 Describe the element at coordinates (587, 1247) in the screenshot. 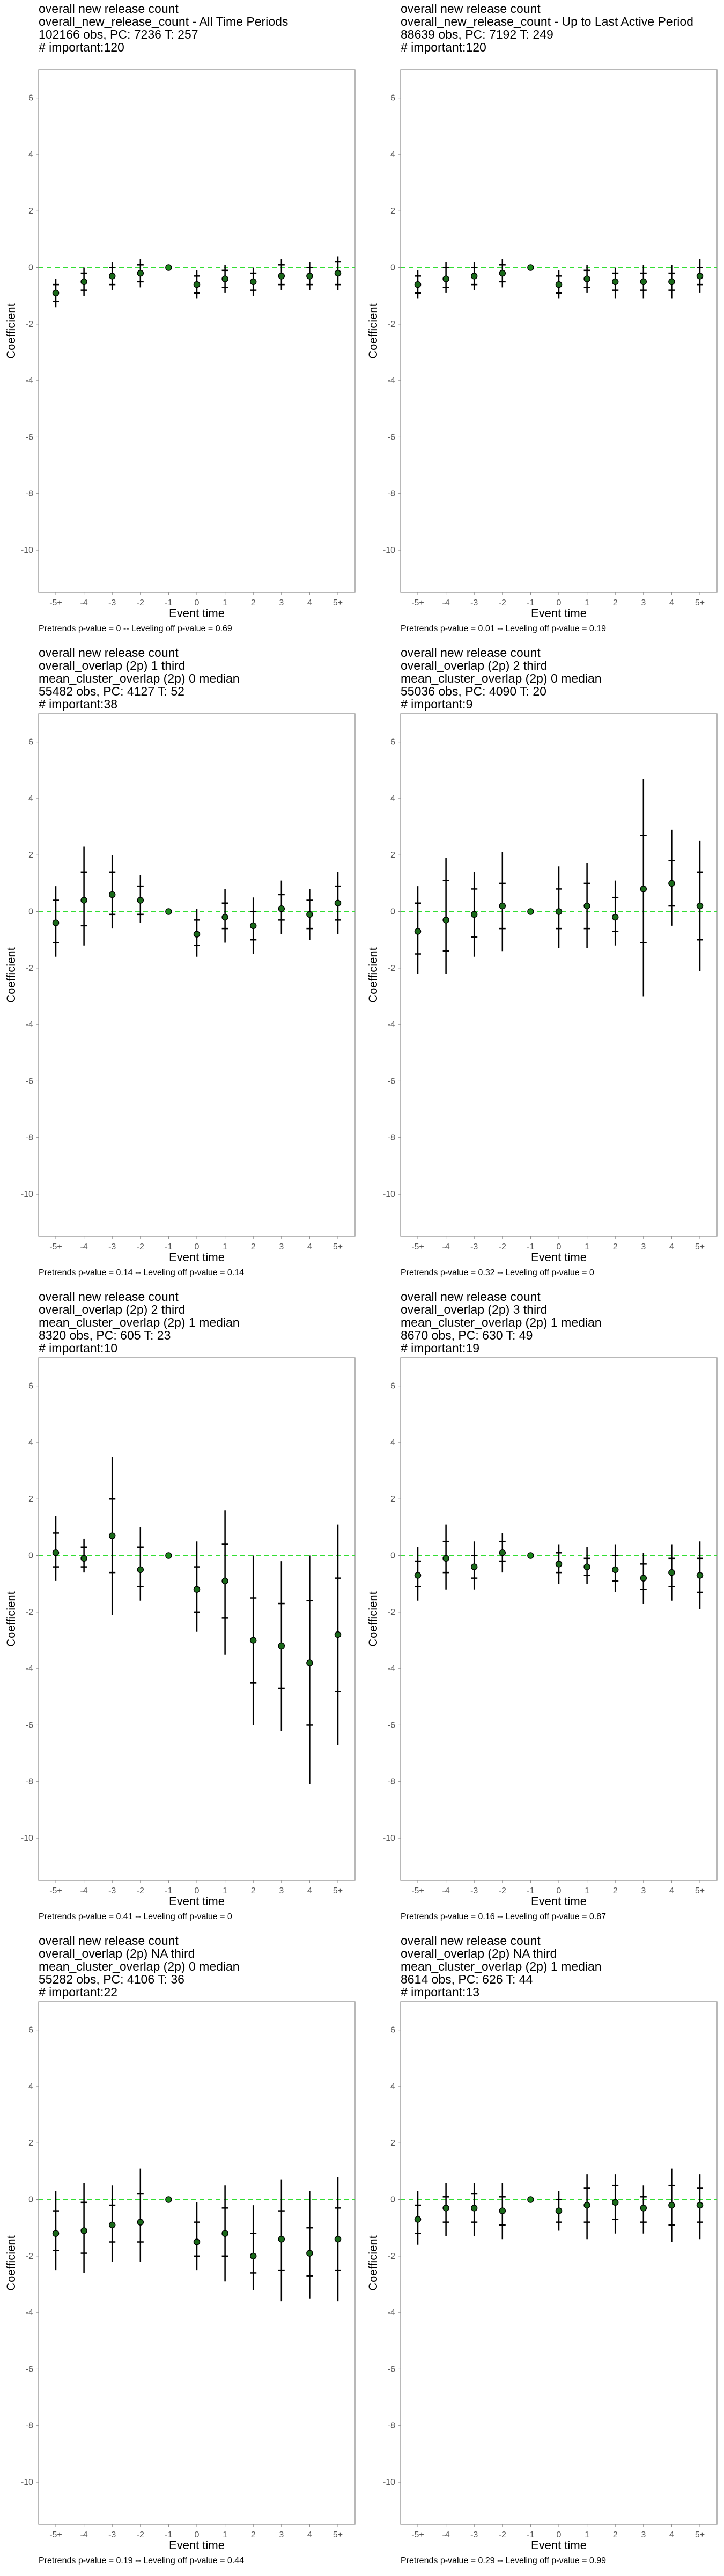

I see `x-tick-label: 1` at that location.